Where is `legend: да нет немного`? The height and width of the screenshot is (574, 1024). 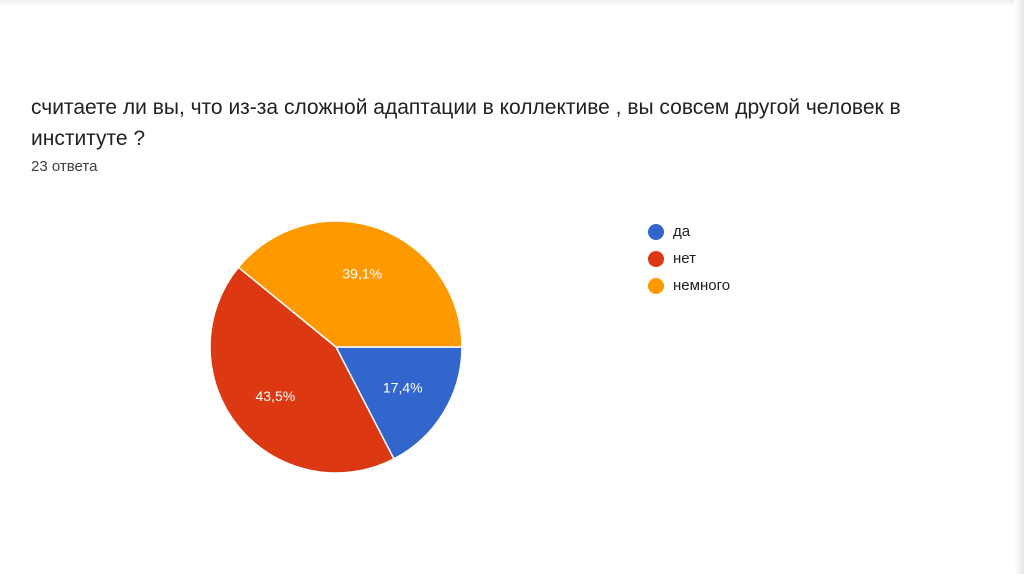 legend: да нет немного is located at coordinates (689, 258).